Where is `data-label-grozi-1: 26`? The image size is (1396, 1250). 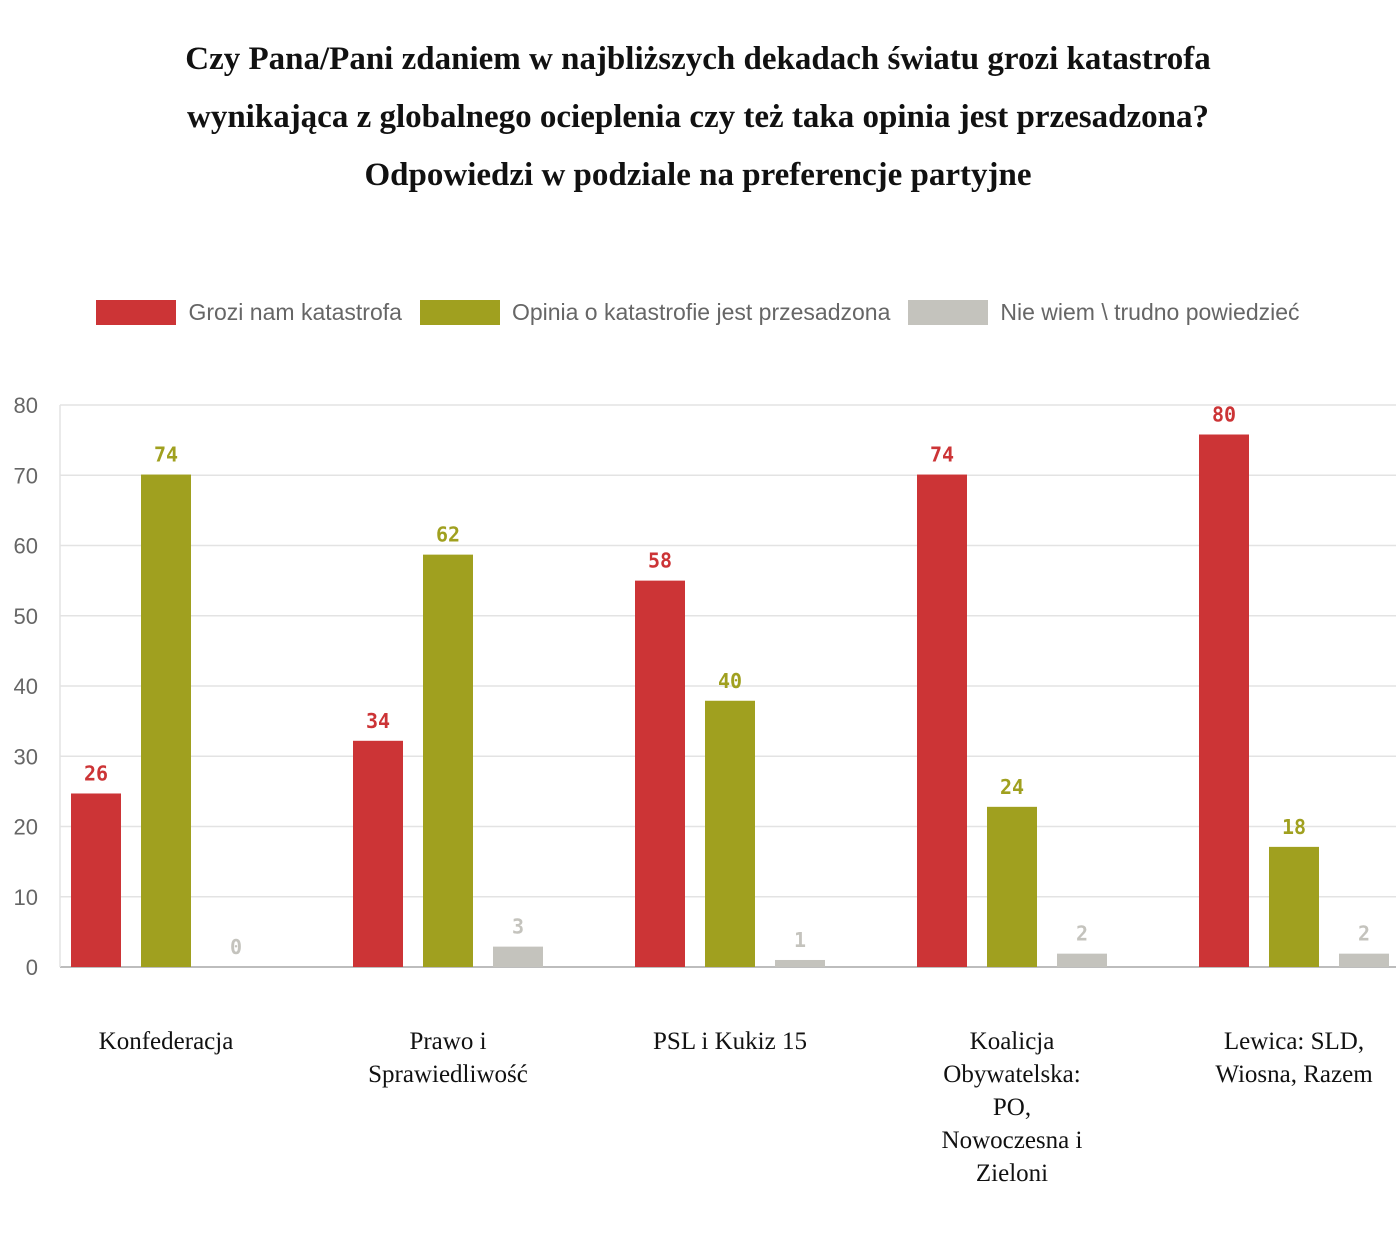
data-label-grozi-1: 26 is located at coordinates (96, 773).